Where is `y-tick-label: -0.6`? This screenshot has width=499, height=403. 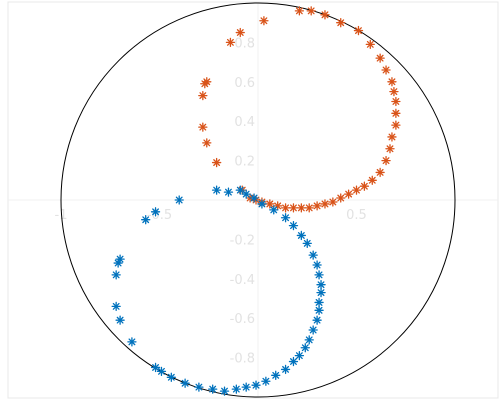
y-tick-label: -0.6 is located at coordinates (242, 319).